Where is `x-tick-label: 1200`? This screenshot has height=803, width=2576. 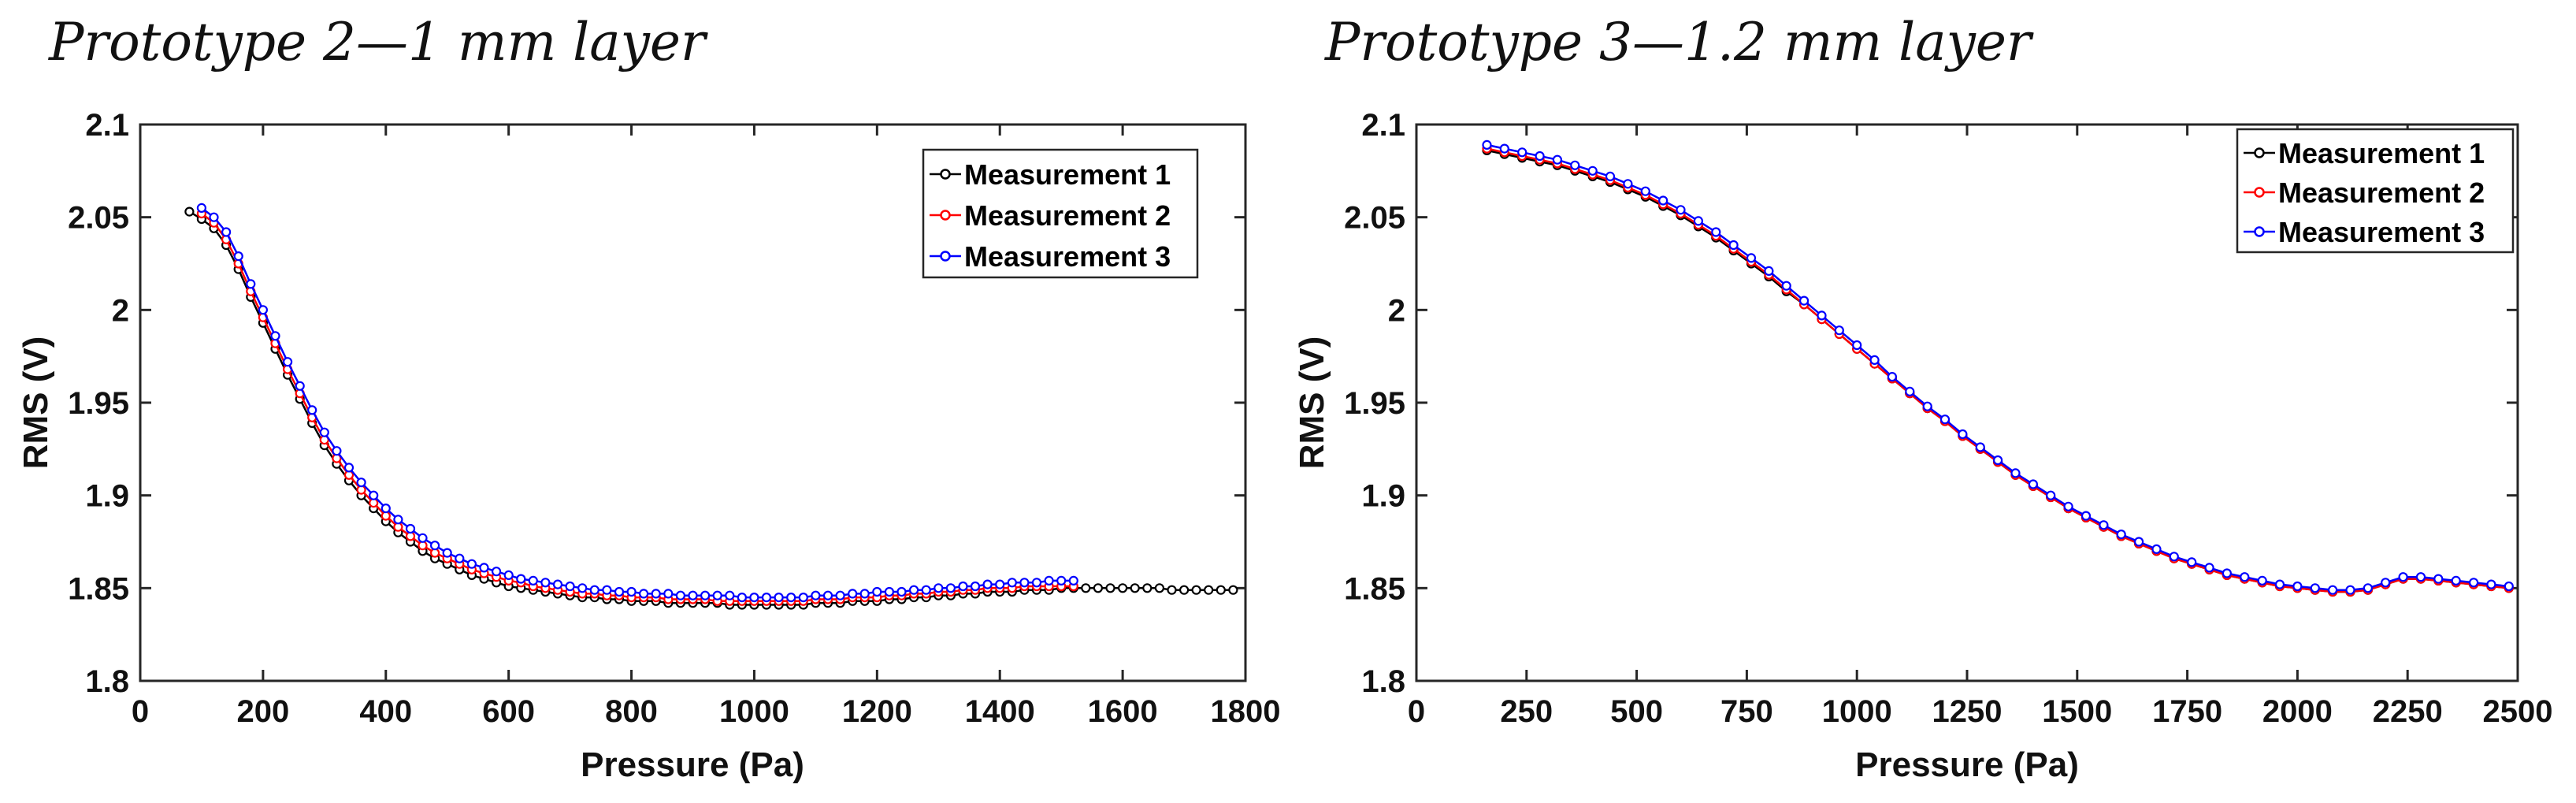
x-tick-label: 1200 is located at coordinates (877, 711).